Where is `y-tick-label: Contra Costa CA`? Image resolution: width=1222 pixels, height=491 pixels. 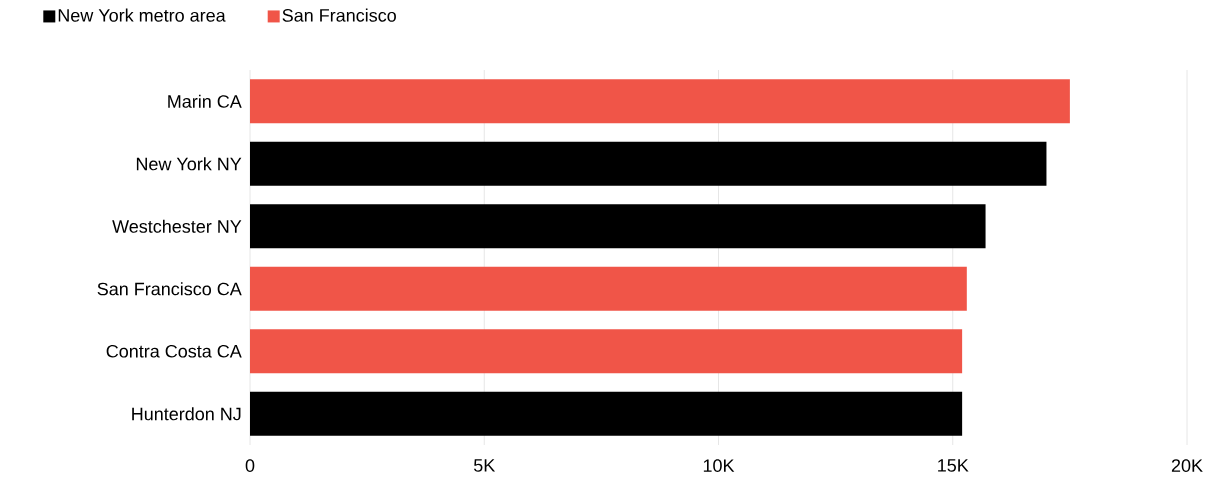 y-tick-label: Contra Costa CA is located at coordinates (174, 351).